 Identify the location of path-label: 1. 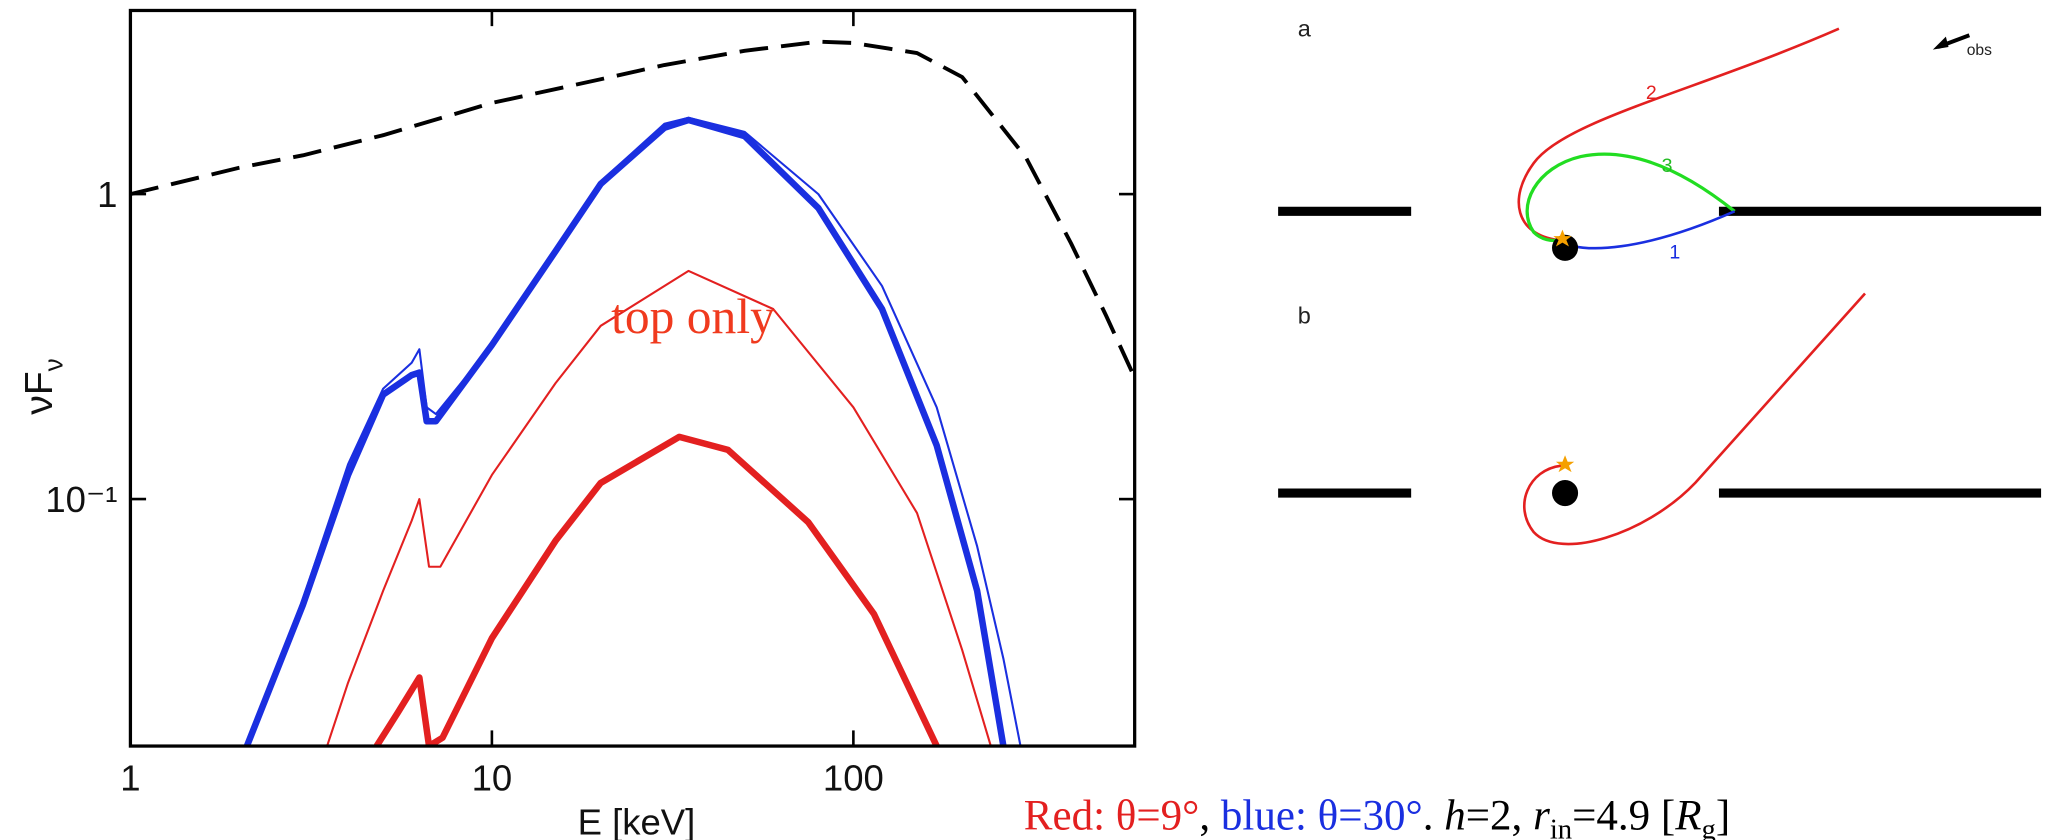
(1674, 252).